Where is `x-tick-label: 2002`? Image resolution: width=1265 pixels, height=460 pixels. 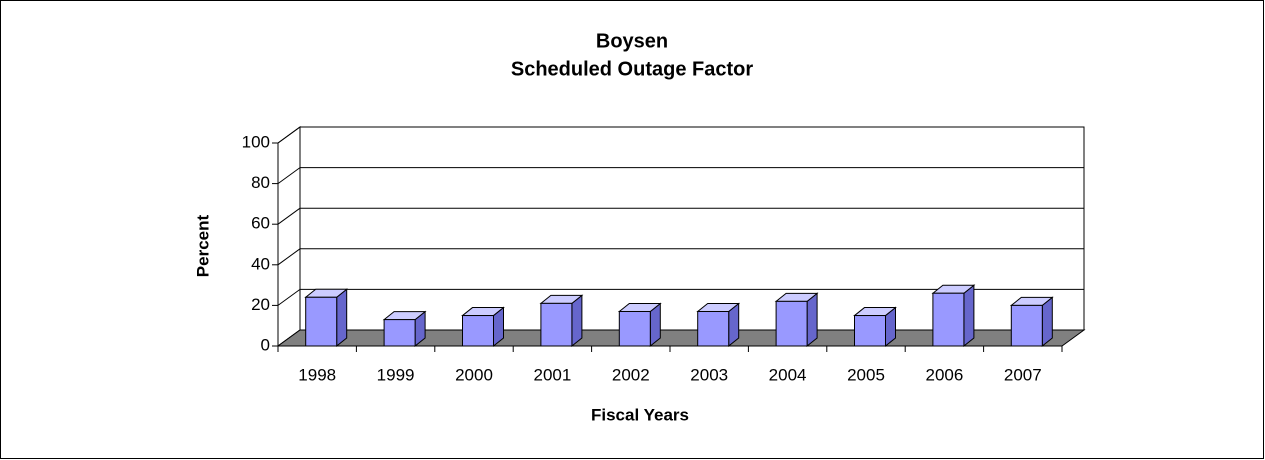
x-tick-label: 2002 is located at coordinates (631, 374).